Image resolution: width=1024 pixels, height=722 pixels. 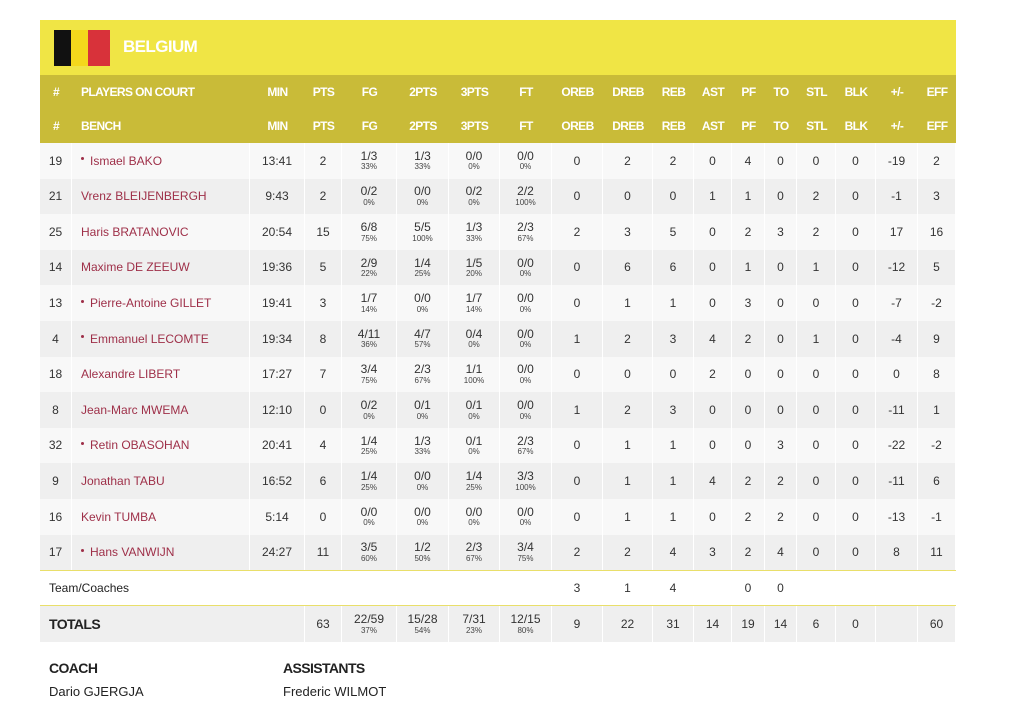 What do you see at coordinates (123, 480) in the screenshot?
I see `player-name: Jonathan TABU` at bounding box center [123, 480].